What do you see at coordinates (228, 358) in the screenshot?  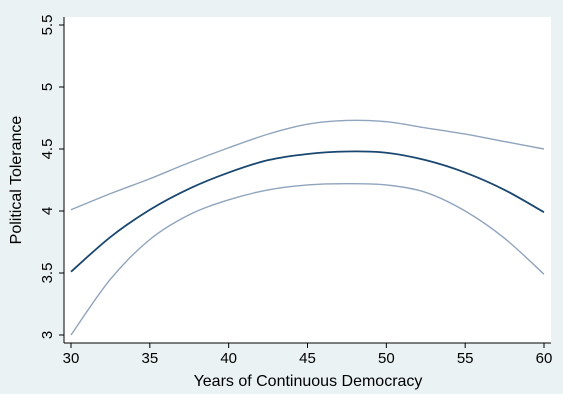 I see `x-tick-label: 40` at bounding box center [228, 358].